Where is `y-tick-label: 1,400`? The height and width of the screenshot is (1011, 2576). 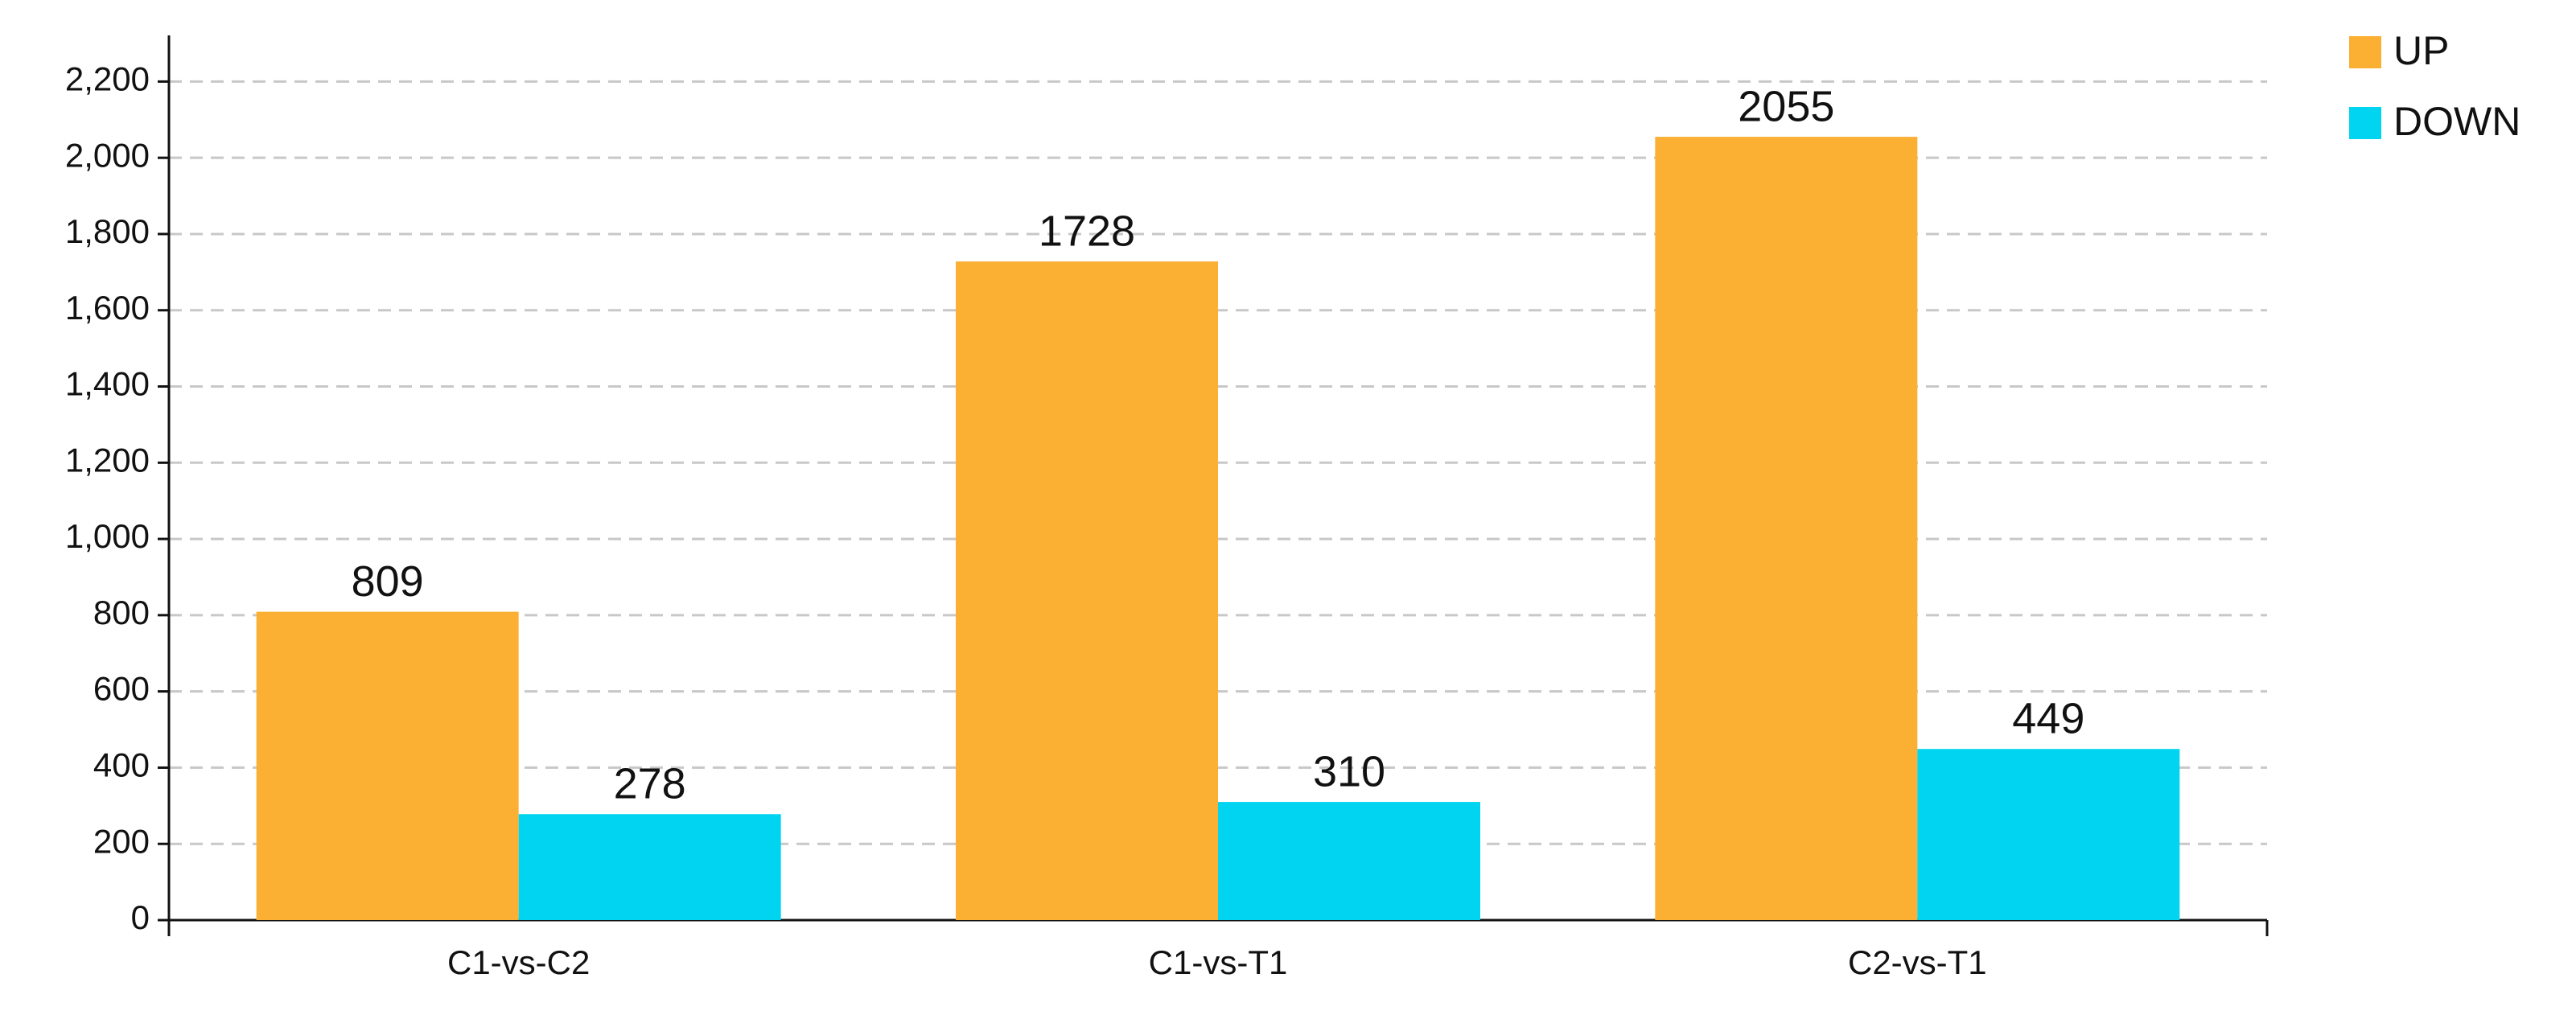 y-tick-label: 1,400 is located at coordinates (107, 384).